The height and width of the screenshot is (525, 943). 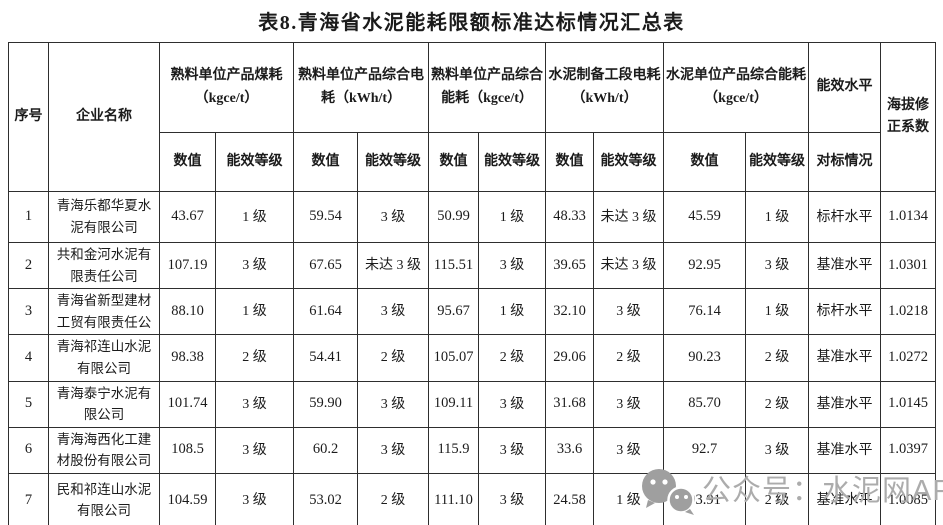 I want to click on coal-value-cell: 108.5, so click(x=187, y=450).